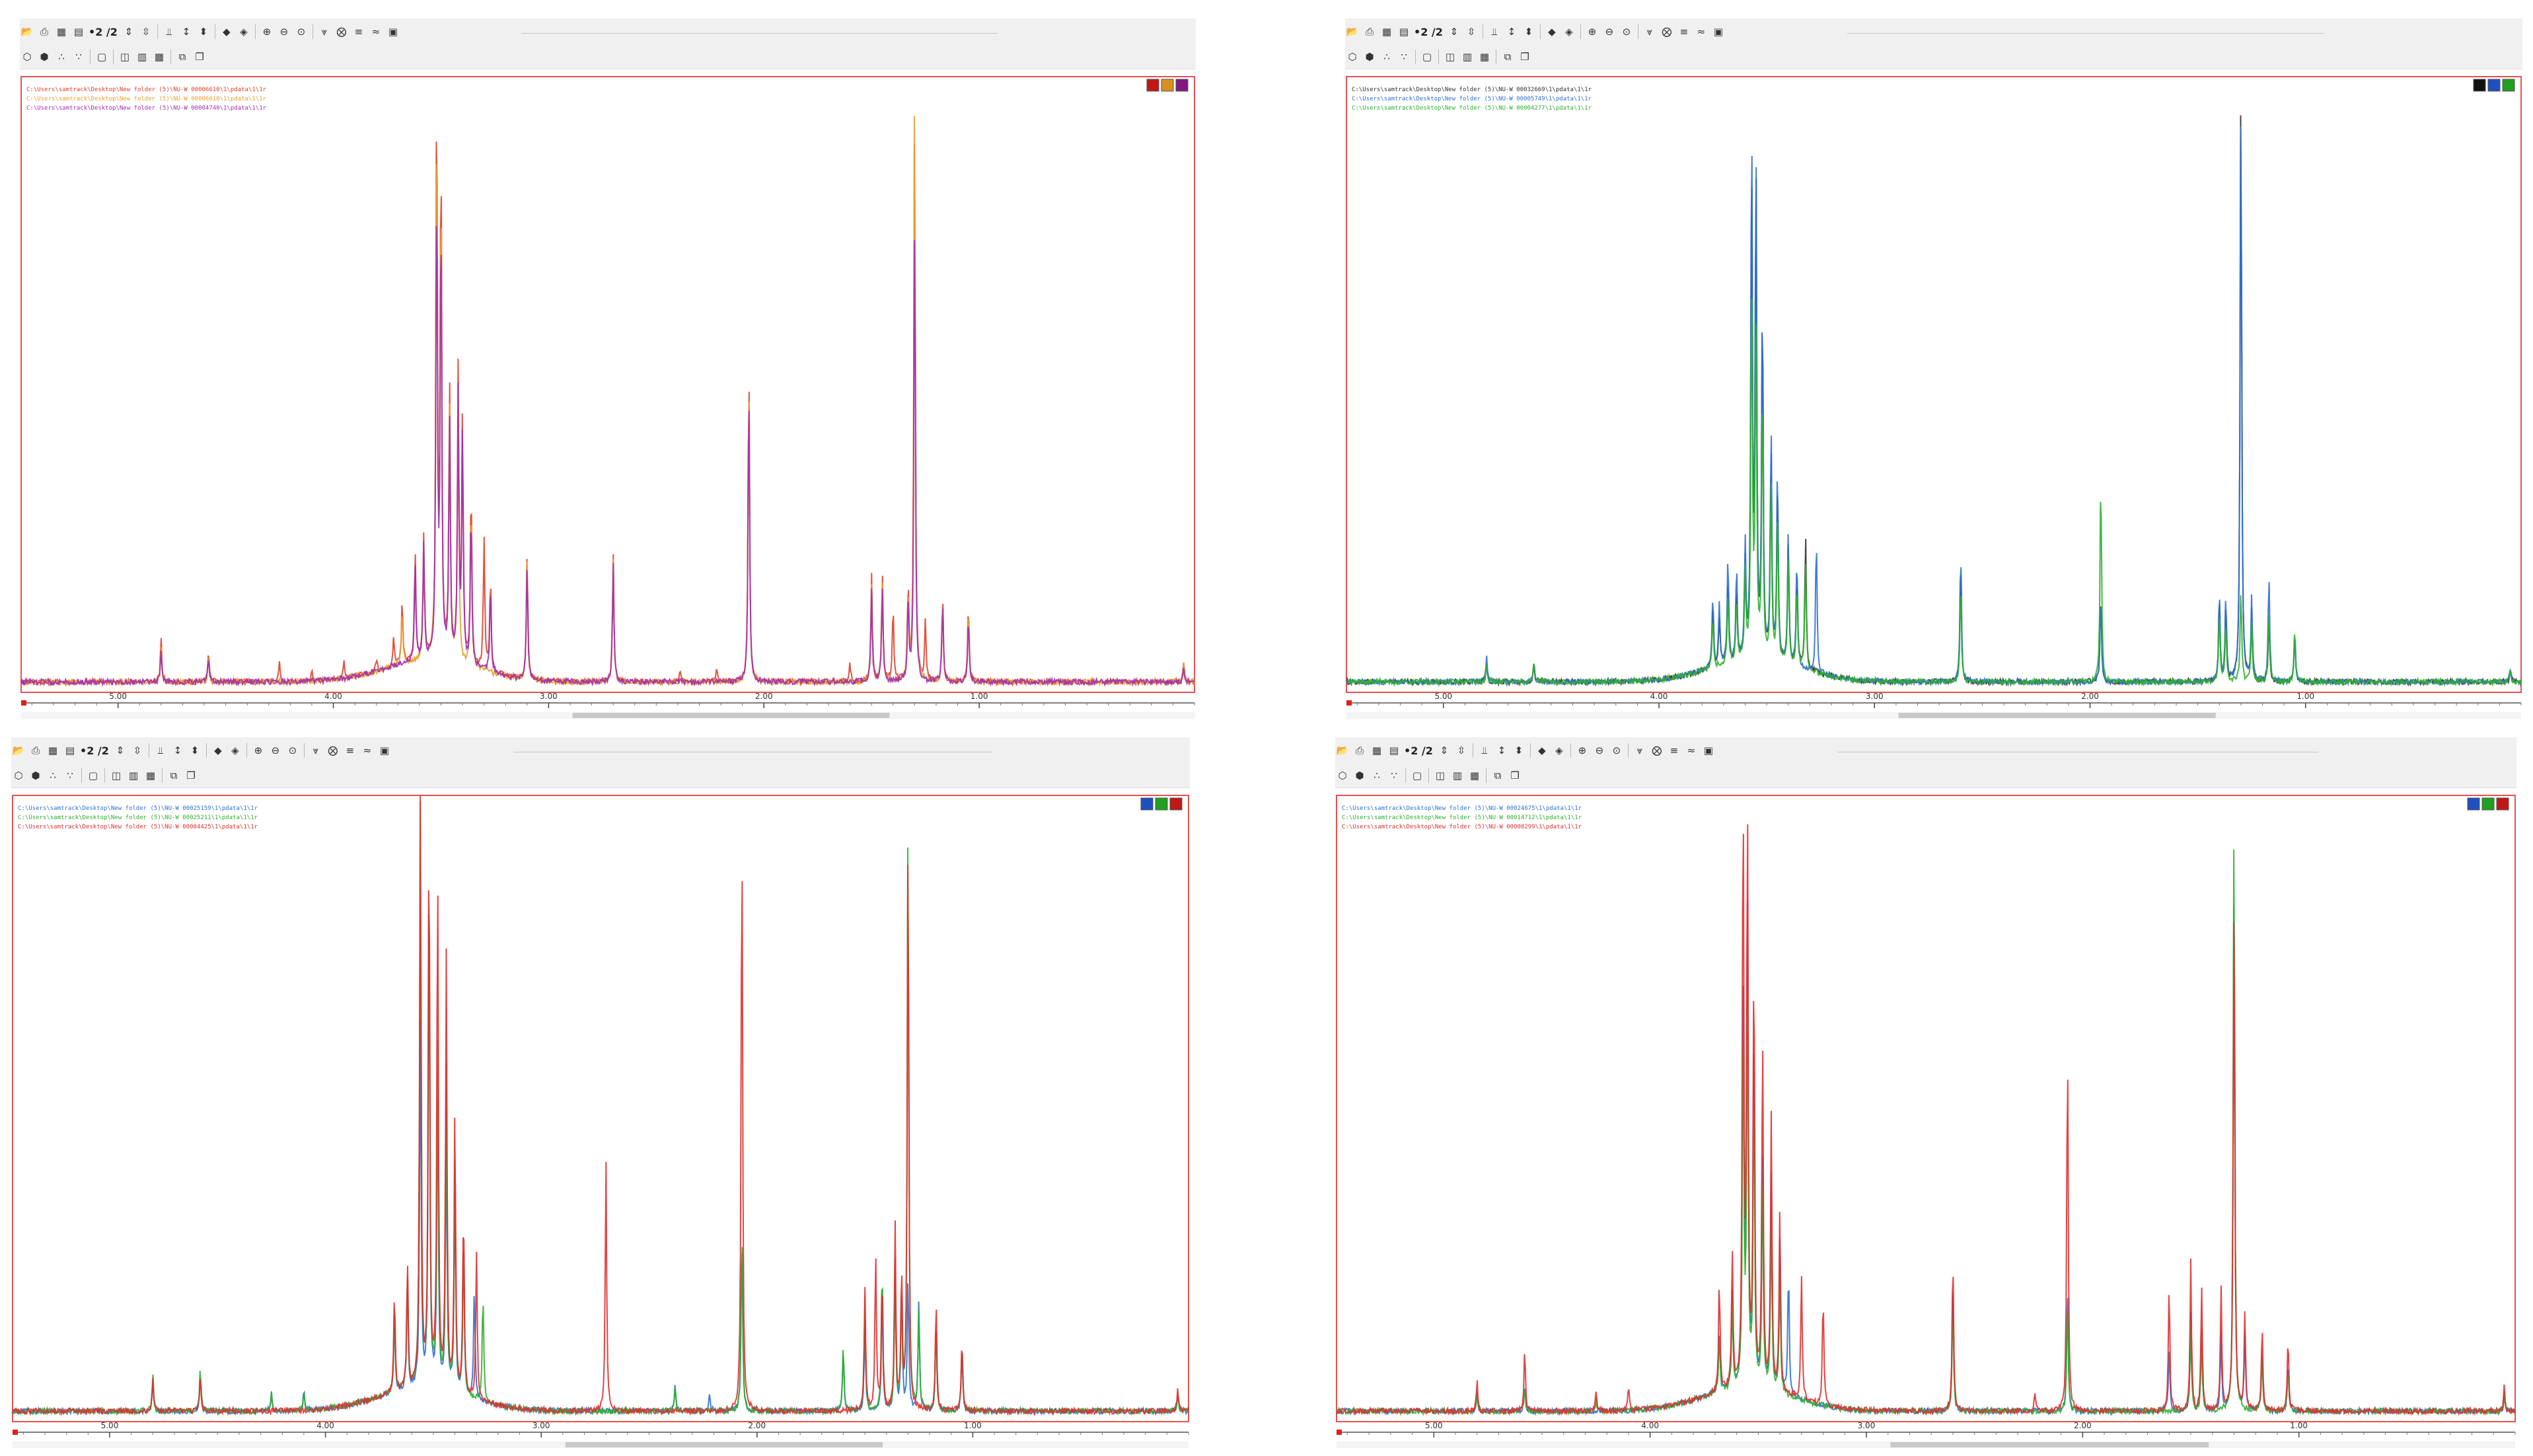 The image size is (2533, 1456). What do you see at coordinates (1484, 750) in the screenshot?
I see `baseline-icon: ⫫` at bounding box center [1484, 750].